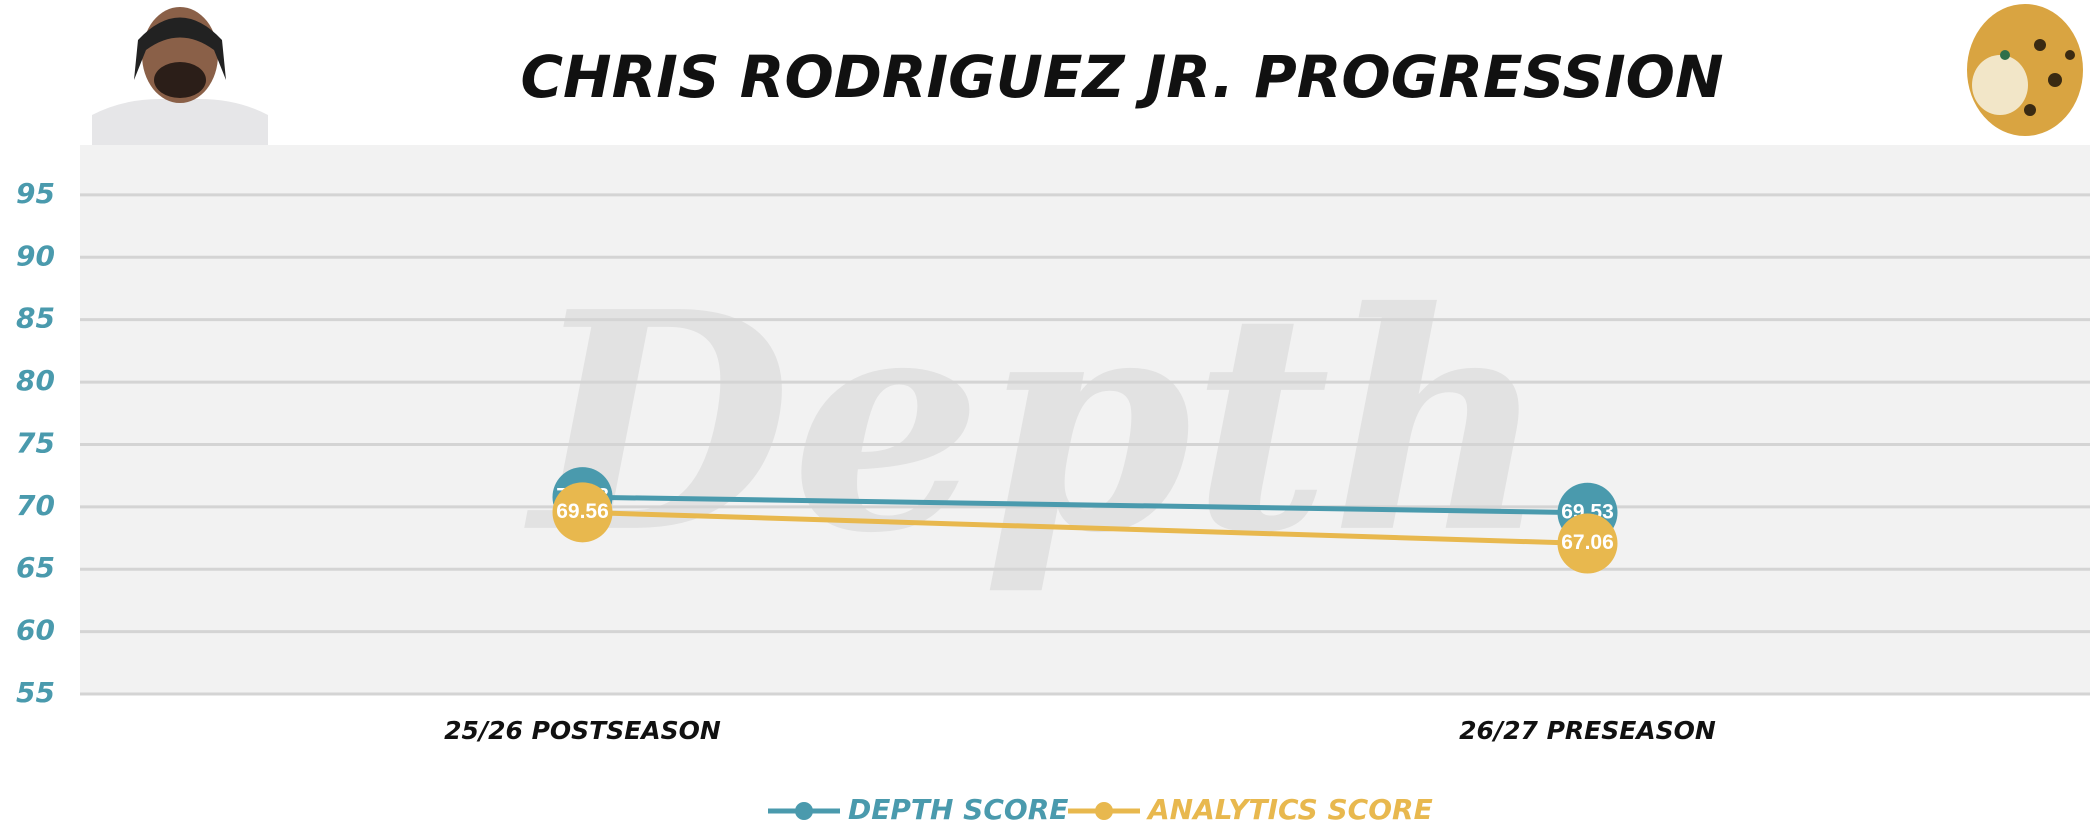  I want to click on legend-label: DEPTH SCORE, so click(958, 809).